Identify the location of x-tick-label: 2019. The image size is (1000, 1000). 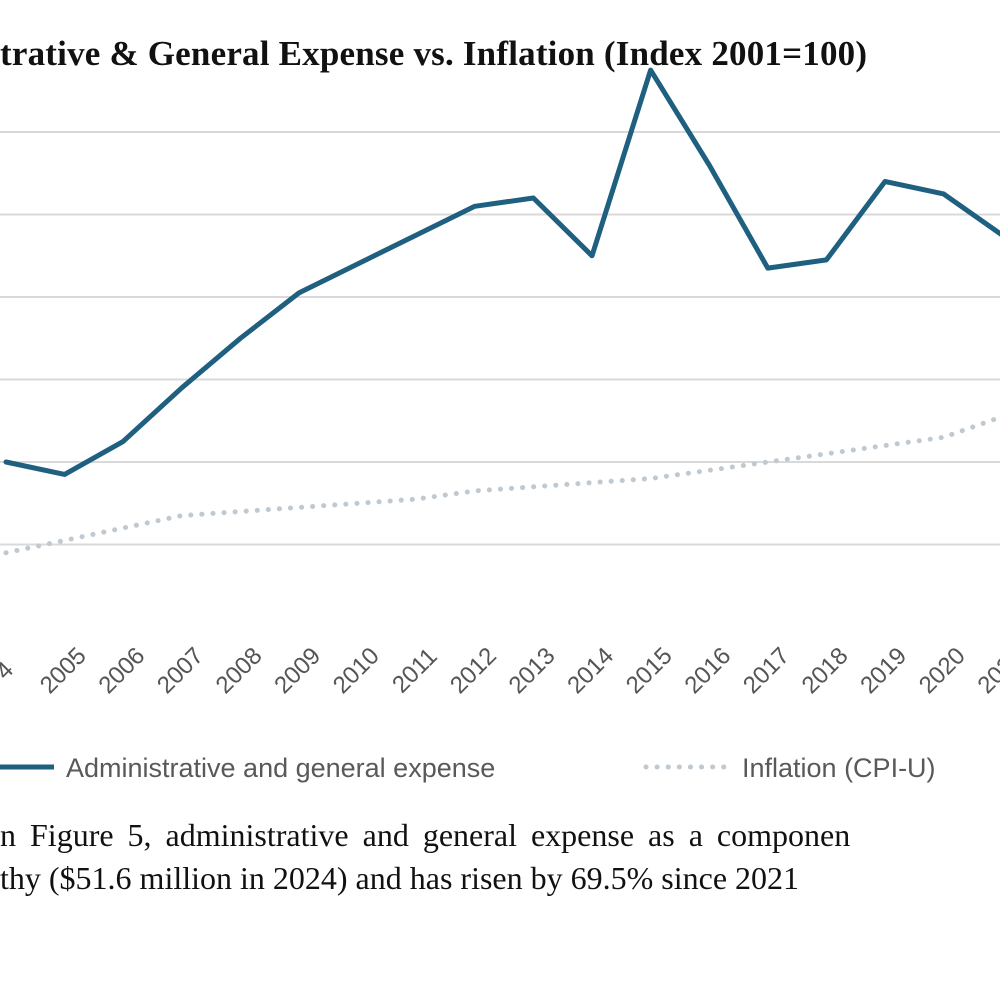
(883, 670).